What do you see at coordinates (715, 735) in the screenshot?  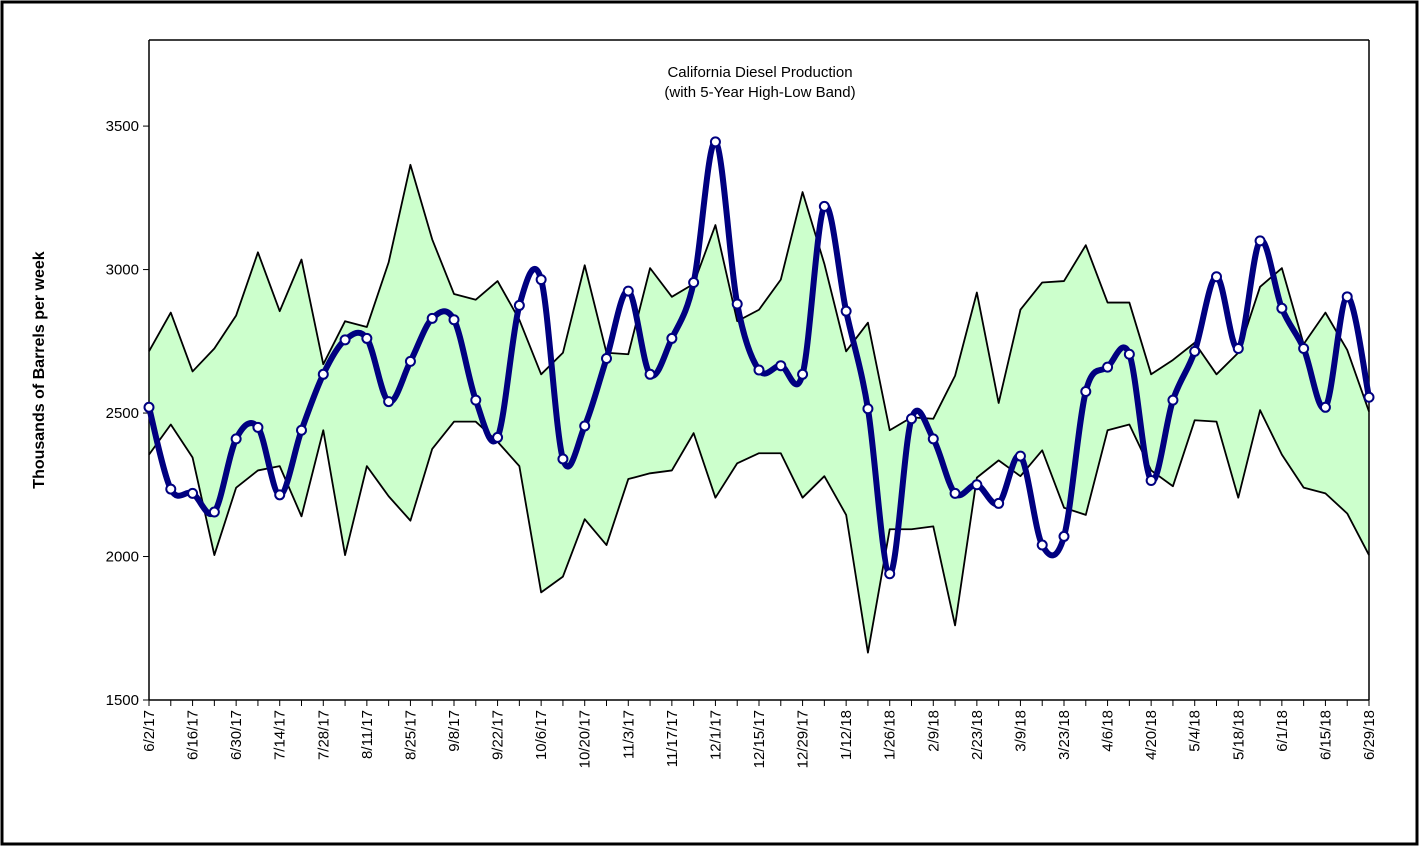 I see `x-tick-label: 12/1/17` at bounding box center [715, 735].